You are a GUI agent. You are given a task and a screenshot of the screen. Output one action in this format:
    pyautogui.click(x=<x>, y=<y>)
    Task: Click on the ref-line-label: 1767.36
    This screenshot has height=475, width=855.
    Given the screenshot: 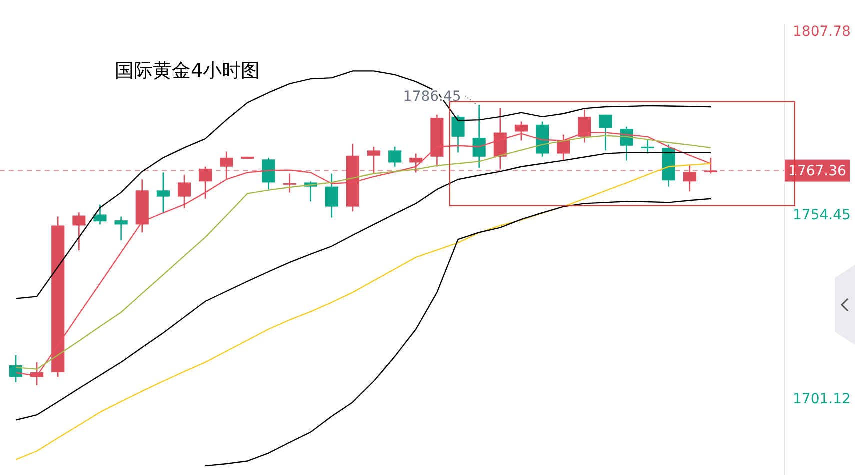 What is the action you would take?
    pyautogui.click(x=817, y=172)
    